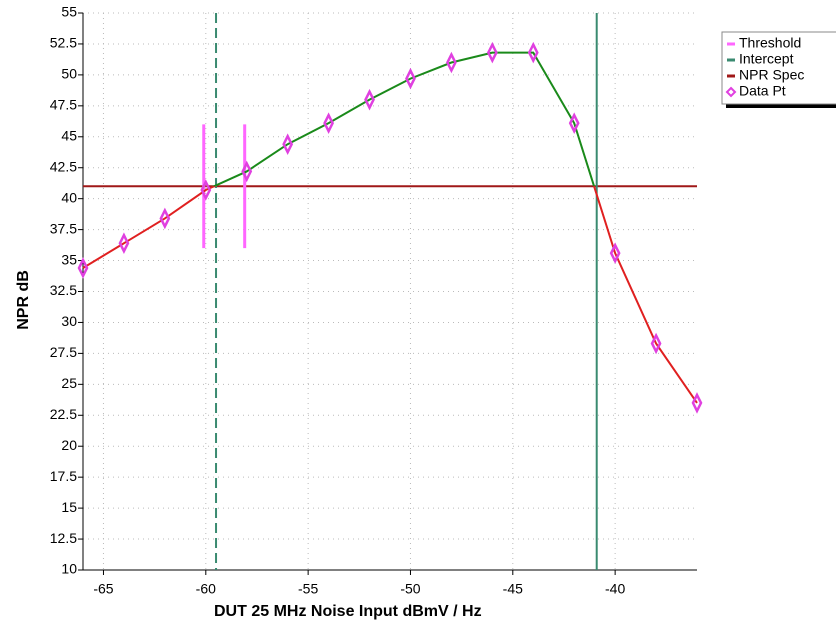 This screenshot has height=634, width=836. Describe the element at coordinates (63, 43) in the screenshot. I see `y-tick-label: 52.5` at that location.